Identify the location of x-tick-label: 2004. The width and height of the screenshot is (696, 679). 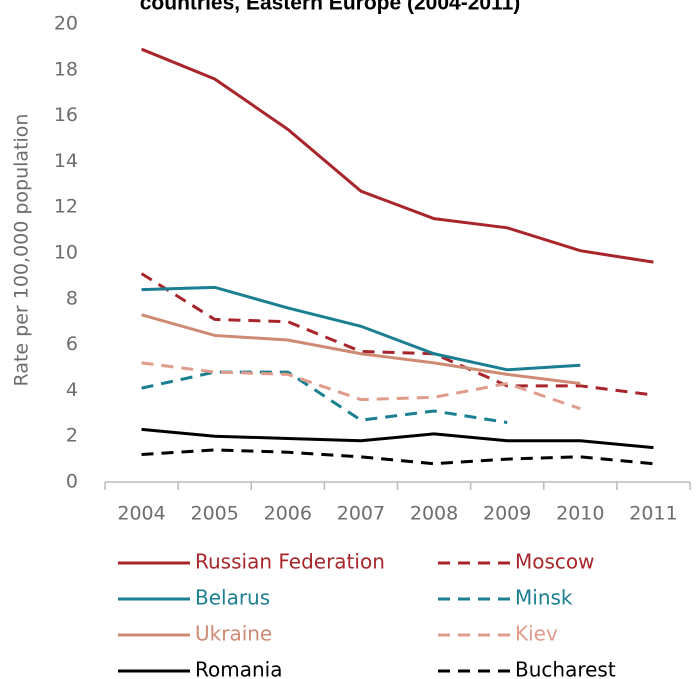
(141, 514).